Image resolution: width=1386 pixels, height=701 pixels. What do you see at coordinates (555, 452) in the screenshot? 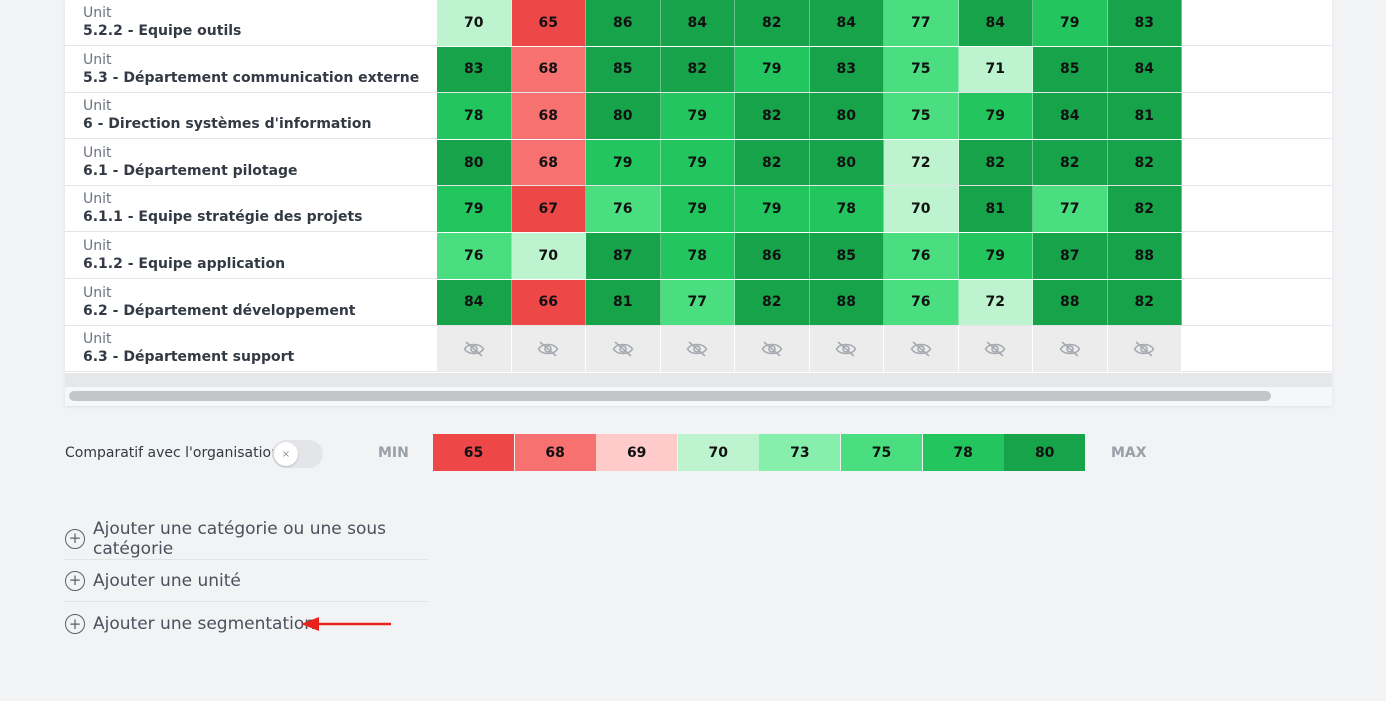
I see `legend-cell: 68` at bounding box center [555, 452].